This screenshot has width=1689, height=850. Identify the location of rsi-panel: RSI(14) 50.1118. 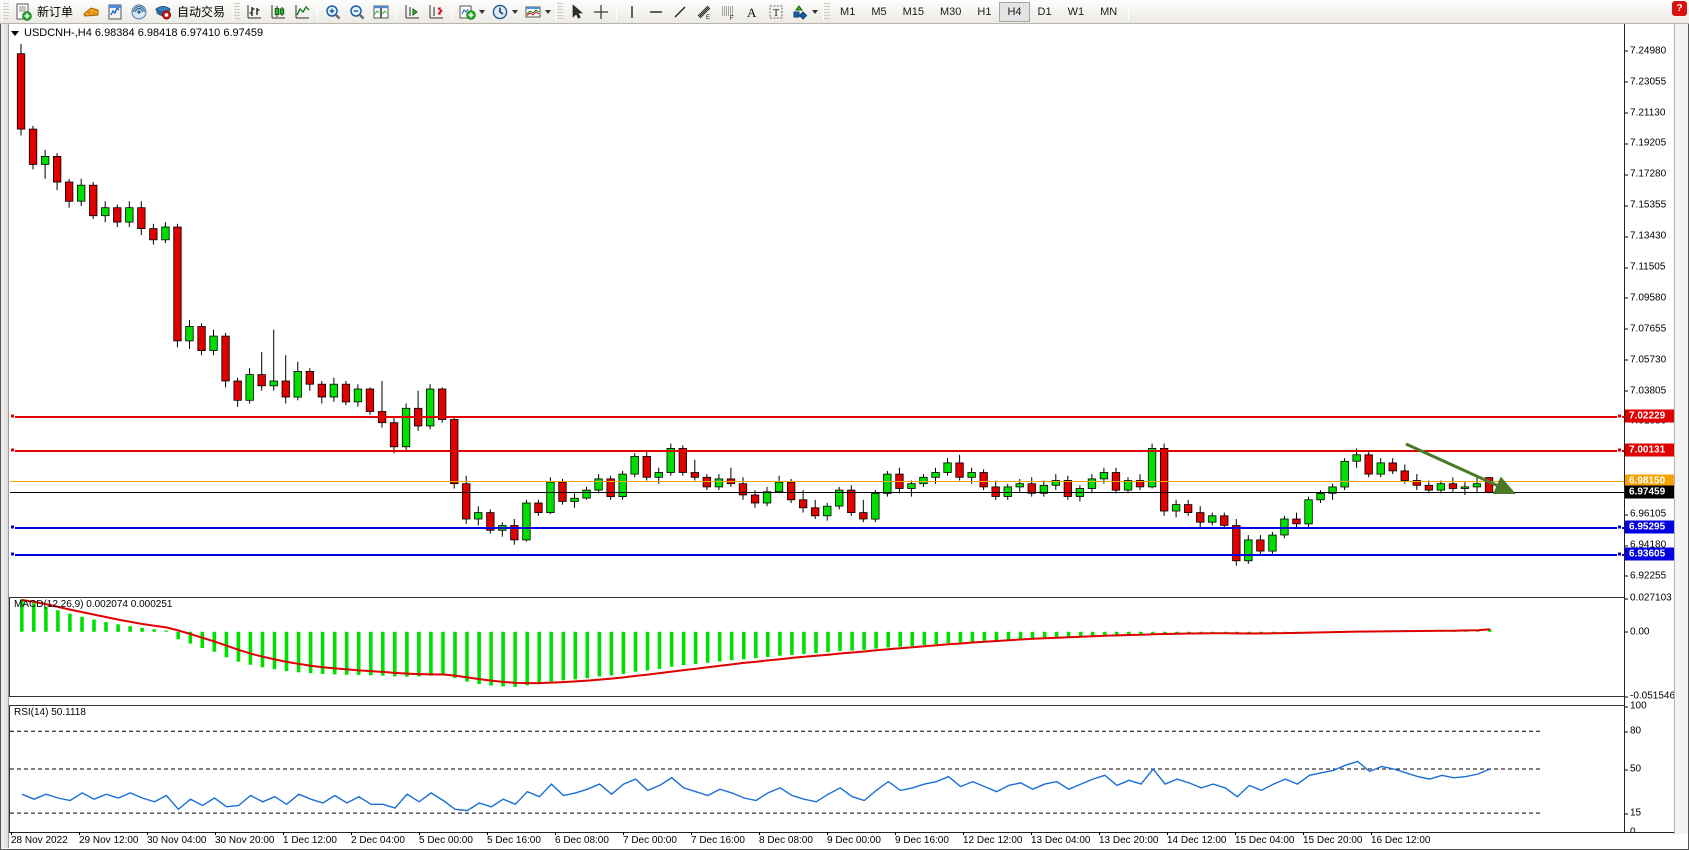
(816, 769).